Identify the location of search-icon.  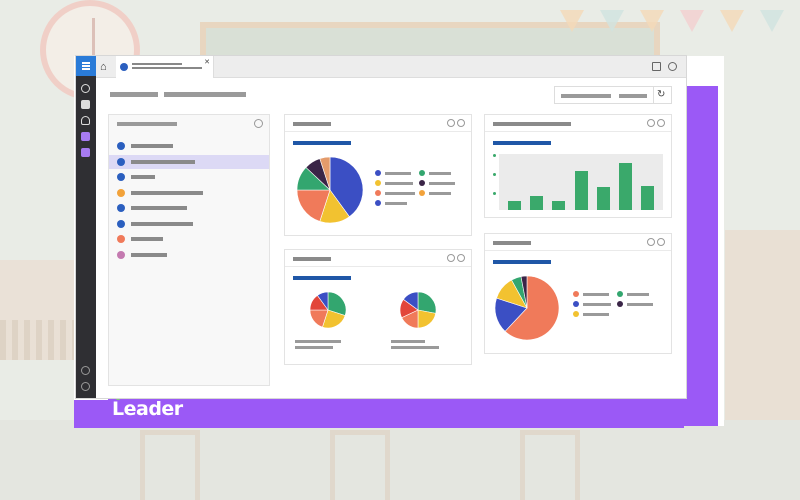
(85, 88).